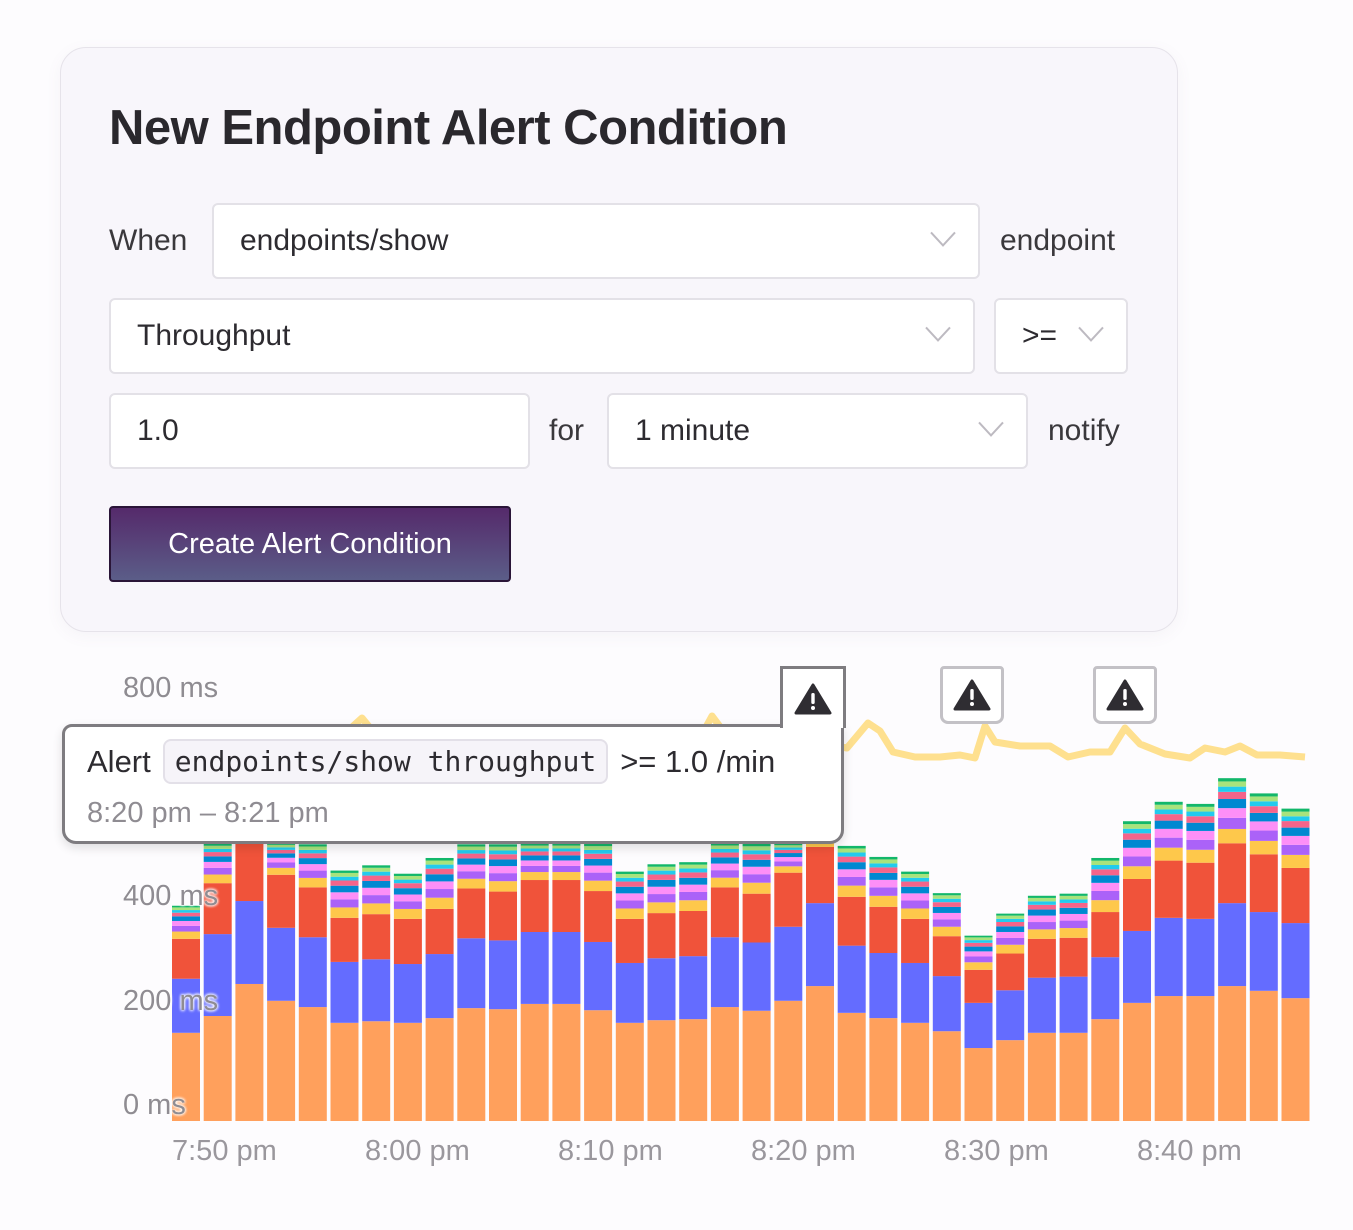 This screenshot has width=1353, height=1230. I want to click on x-tick-label: 7:50 pm, so click(224, 1151).